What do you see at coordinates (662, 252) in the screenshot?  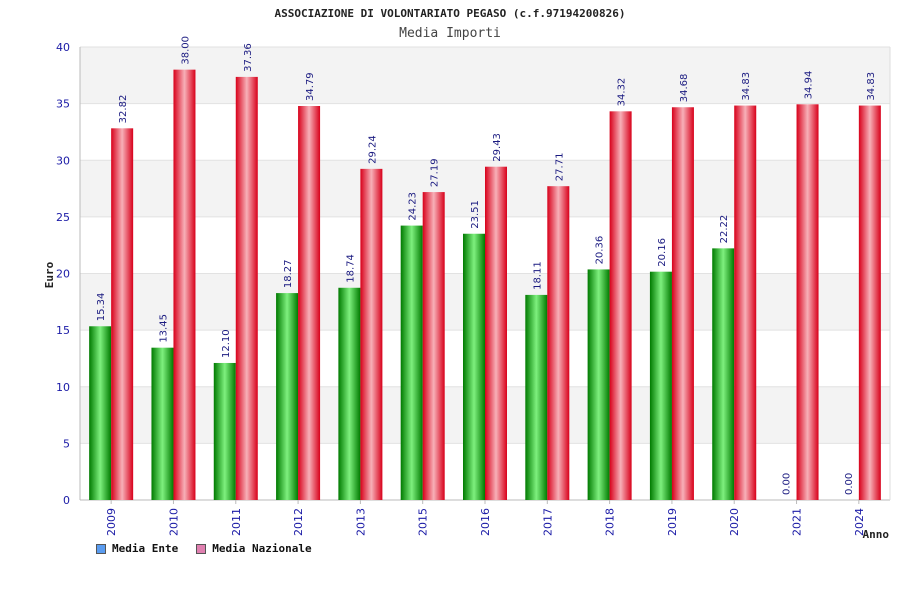 I see `data-label-media-ente: 20.16` at bounding box center [662, 252].